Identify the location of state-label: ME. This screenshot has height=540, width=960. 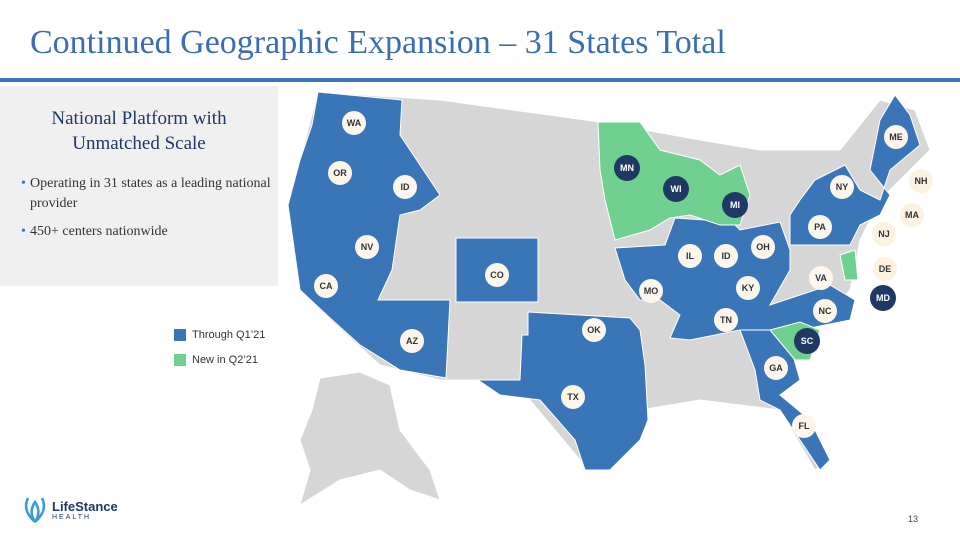
(896, 137).